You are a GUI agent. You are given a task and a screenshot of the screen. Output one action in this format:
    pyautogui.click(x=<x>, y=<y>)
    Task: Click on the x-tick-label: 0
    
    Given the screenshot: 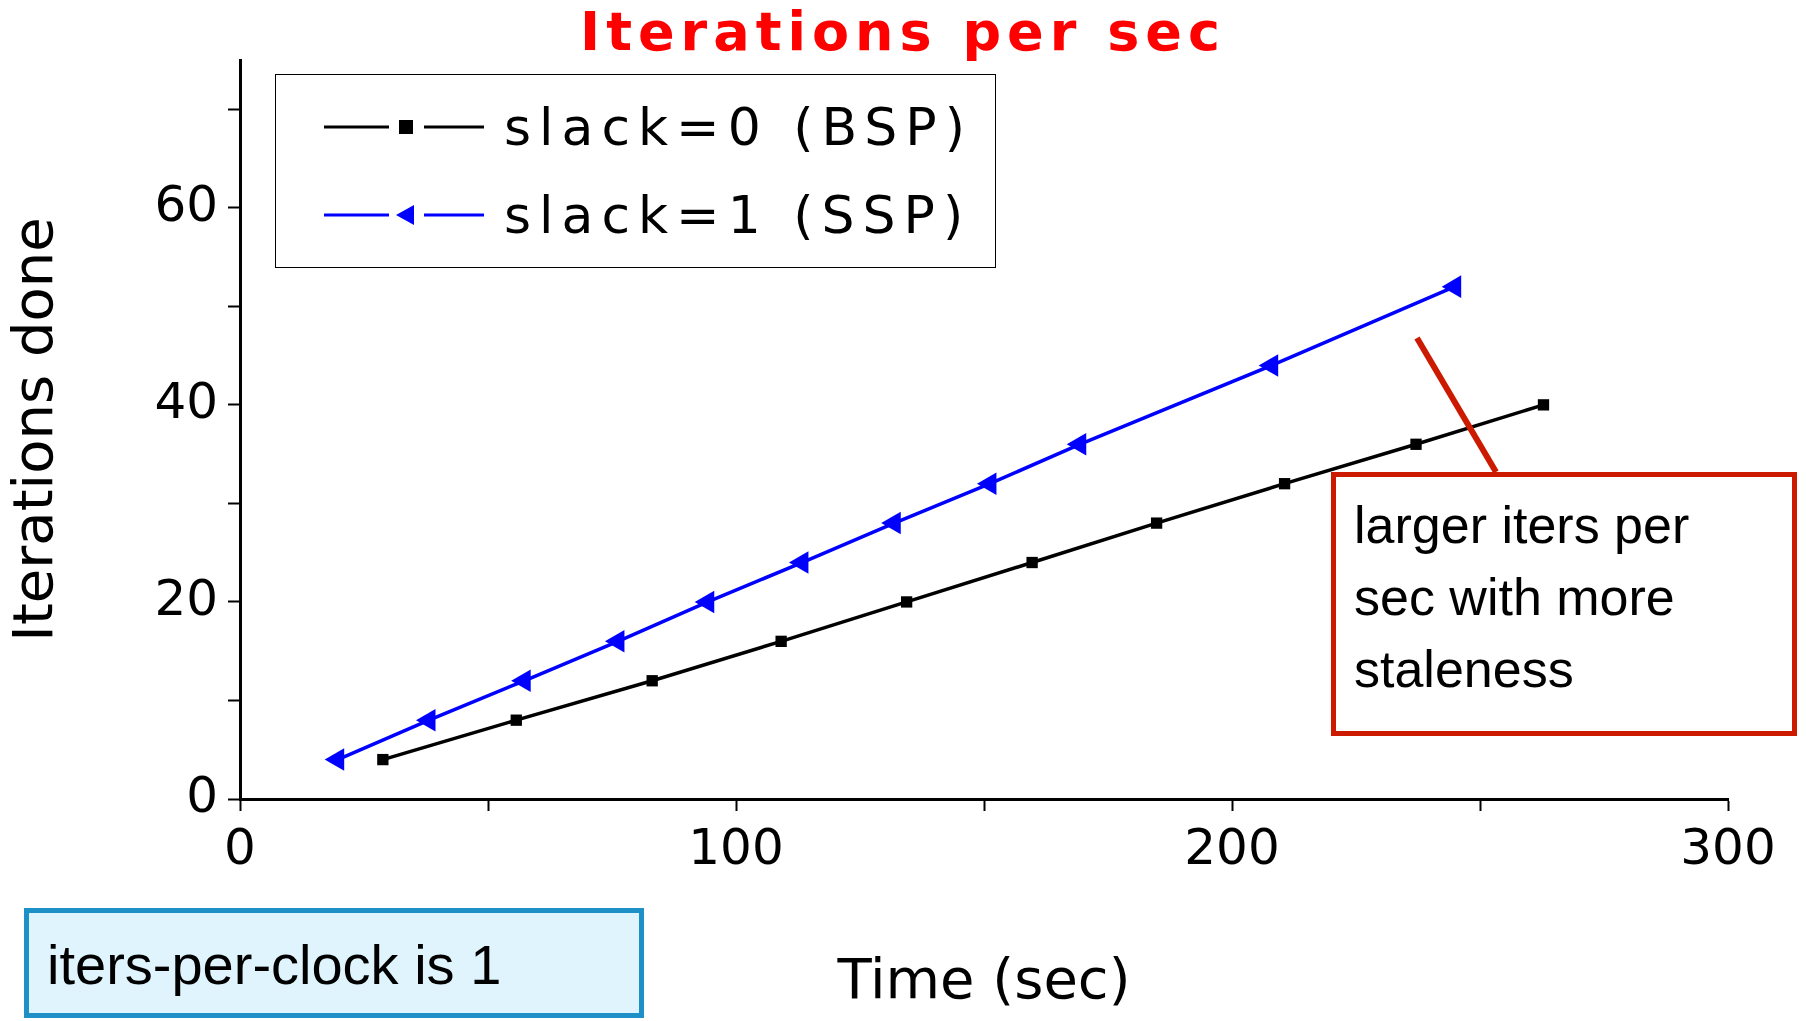 What is the action you would take?
    pyautogui.click(x=240, y=846)
    